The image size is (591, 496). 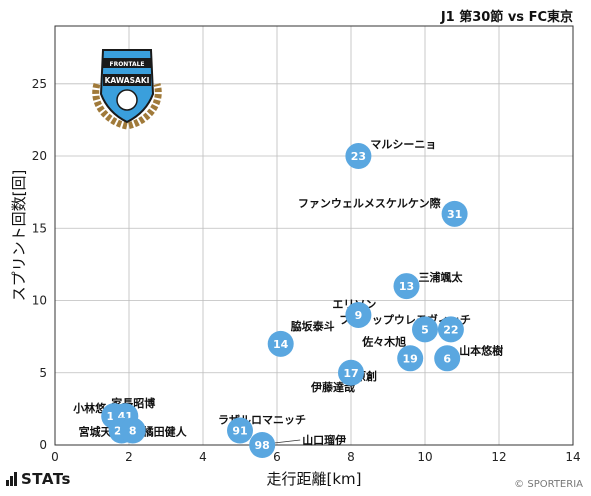 I want to click on player-name-label: 佐々木旭, so click(x=383, y=341).